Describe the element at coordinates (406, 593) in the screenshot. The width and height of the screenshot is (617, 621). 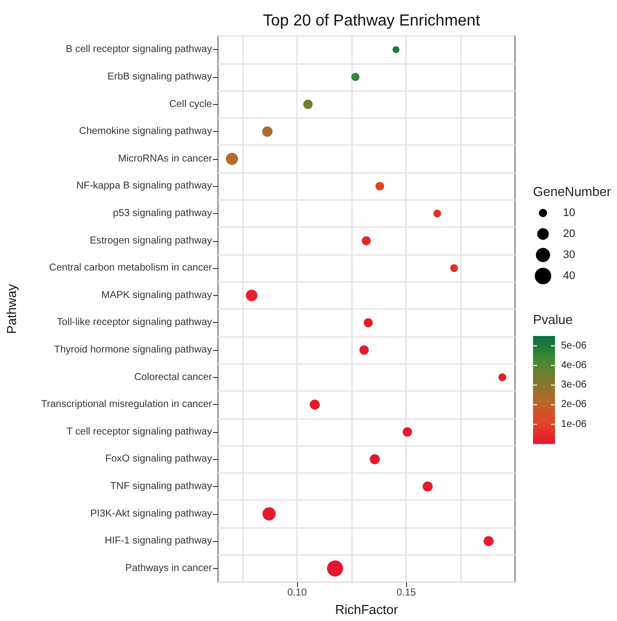
I see `x-tick-label: 0.15` at that location.